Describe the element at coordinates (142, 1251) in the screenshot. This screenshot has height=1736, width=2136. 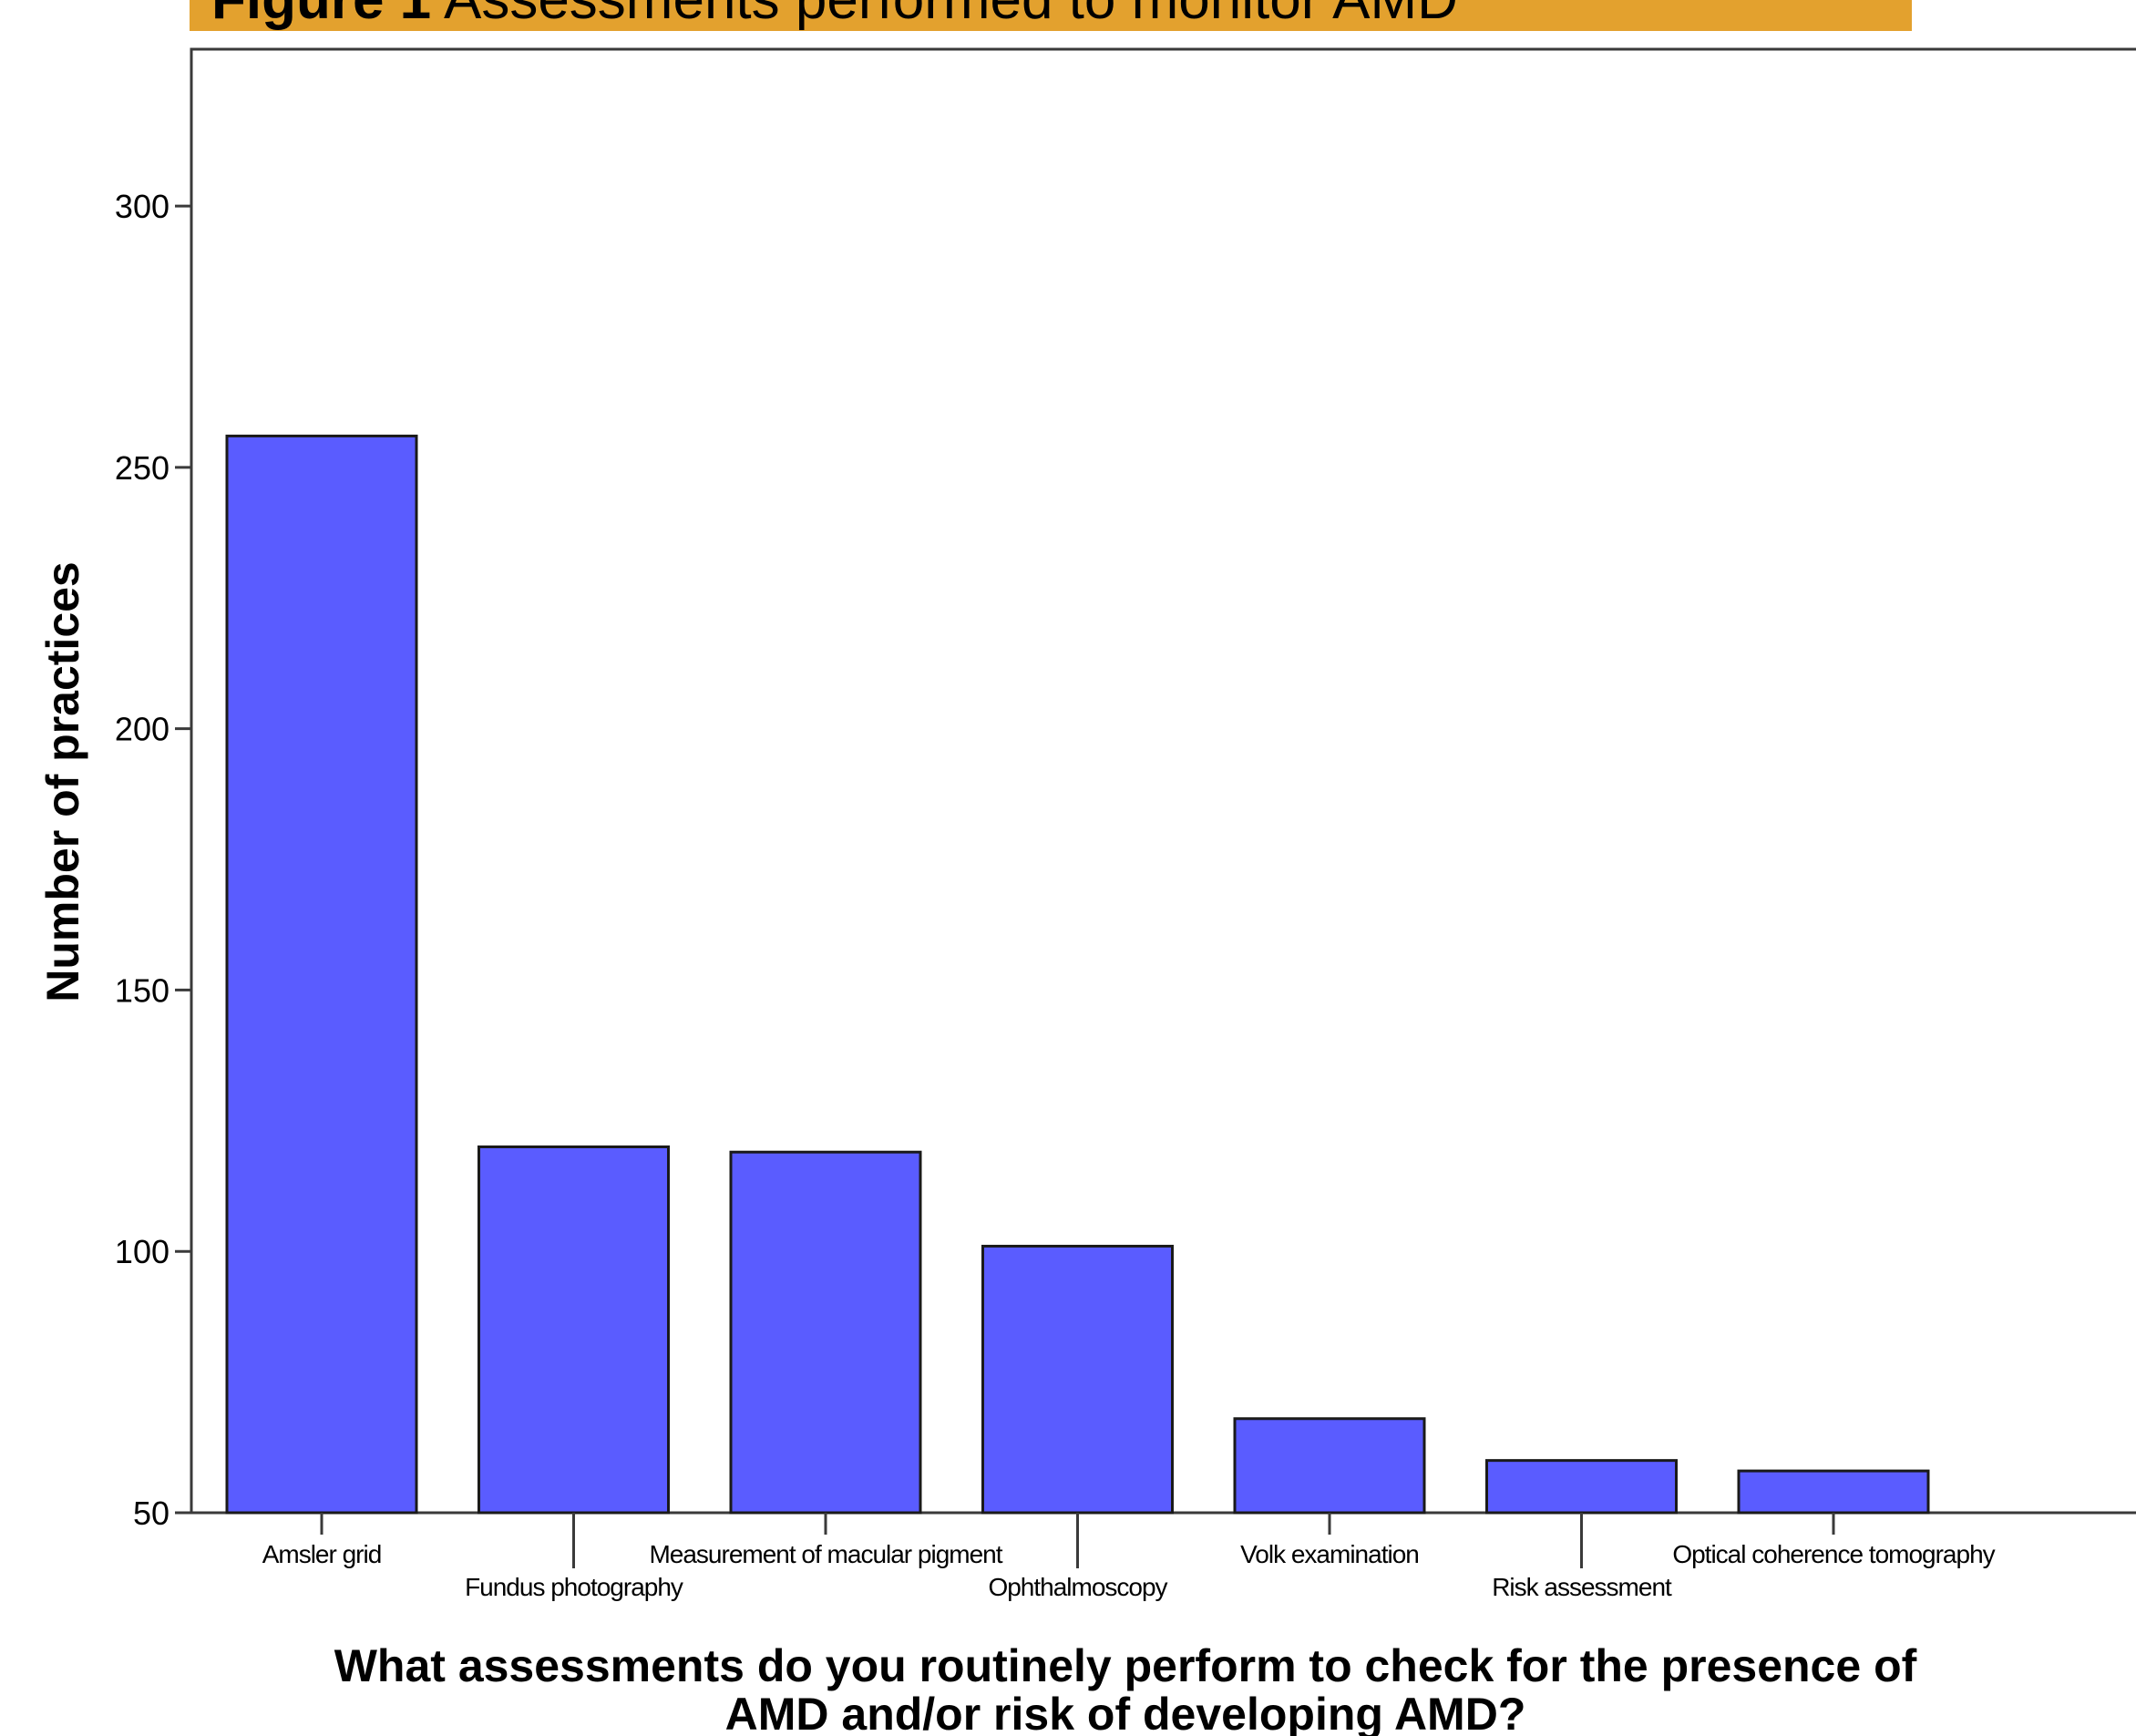
I see `y-tick-label: 100` at that location.